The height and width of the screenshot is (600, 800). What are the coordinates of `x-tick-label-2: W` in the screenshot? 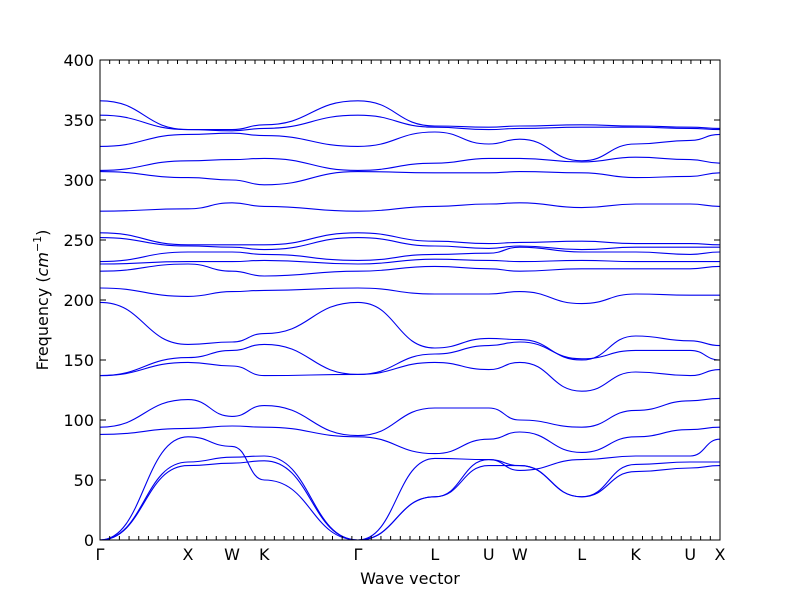 It's located at (232, 554).